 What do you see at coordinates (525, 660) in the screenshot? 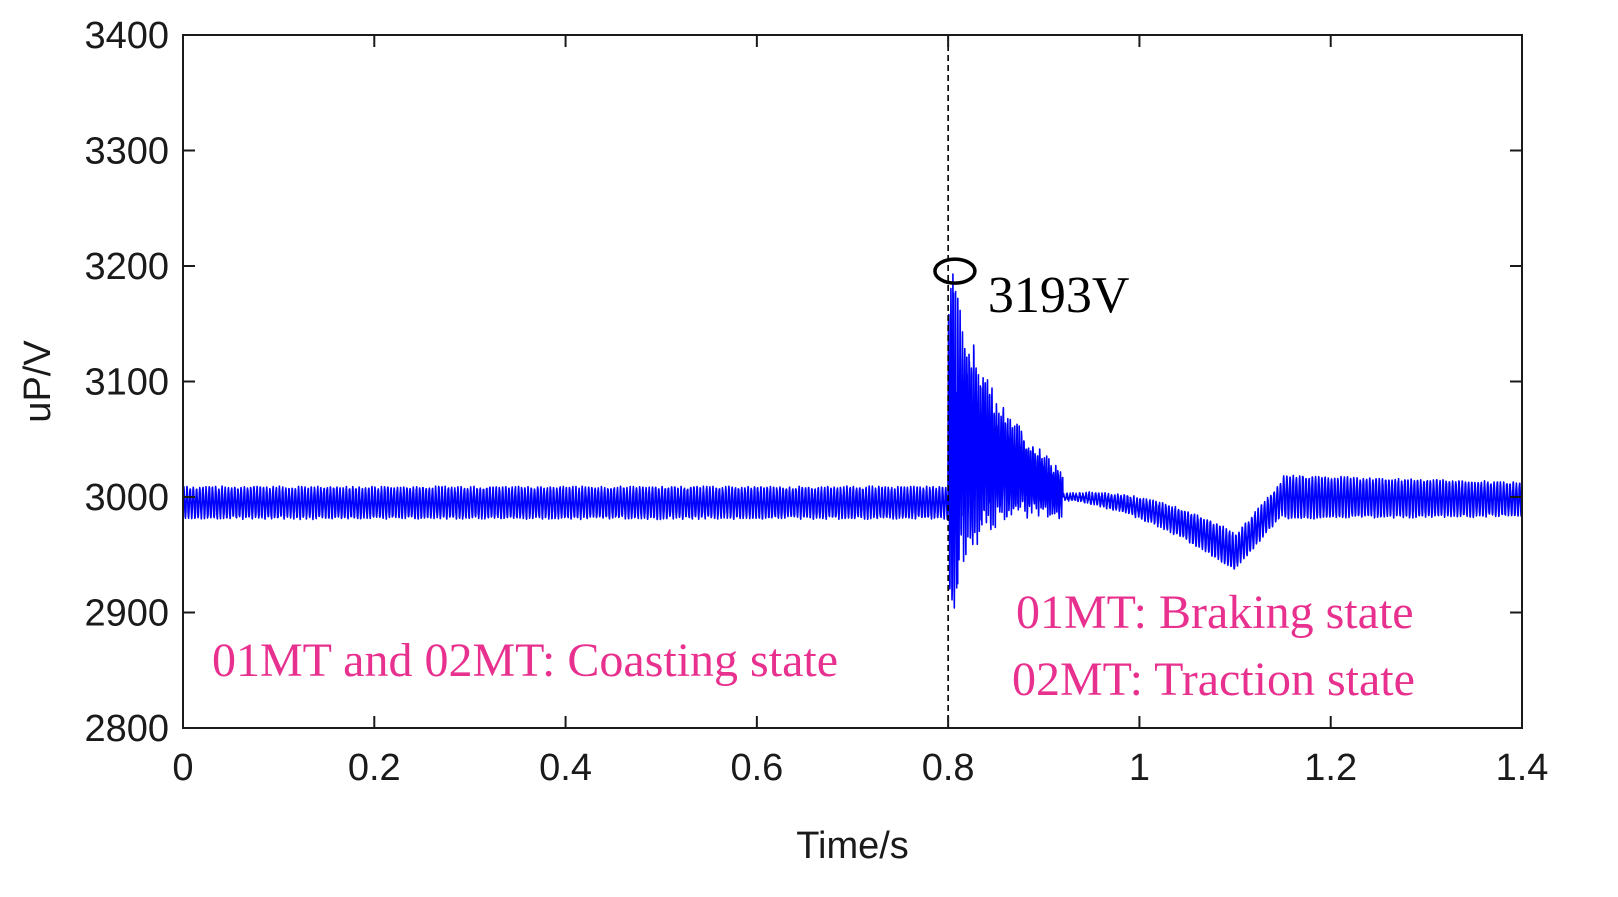
I see `annotation-coasting: 01MT and 02MT: Coasting state` at bounding box center [525, 660].